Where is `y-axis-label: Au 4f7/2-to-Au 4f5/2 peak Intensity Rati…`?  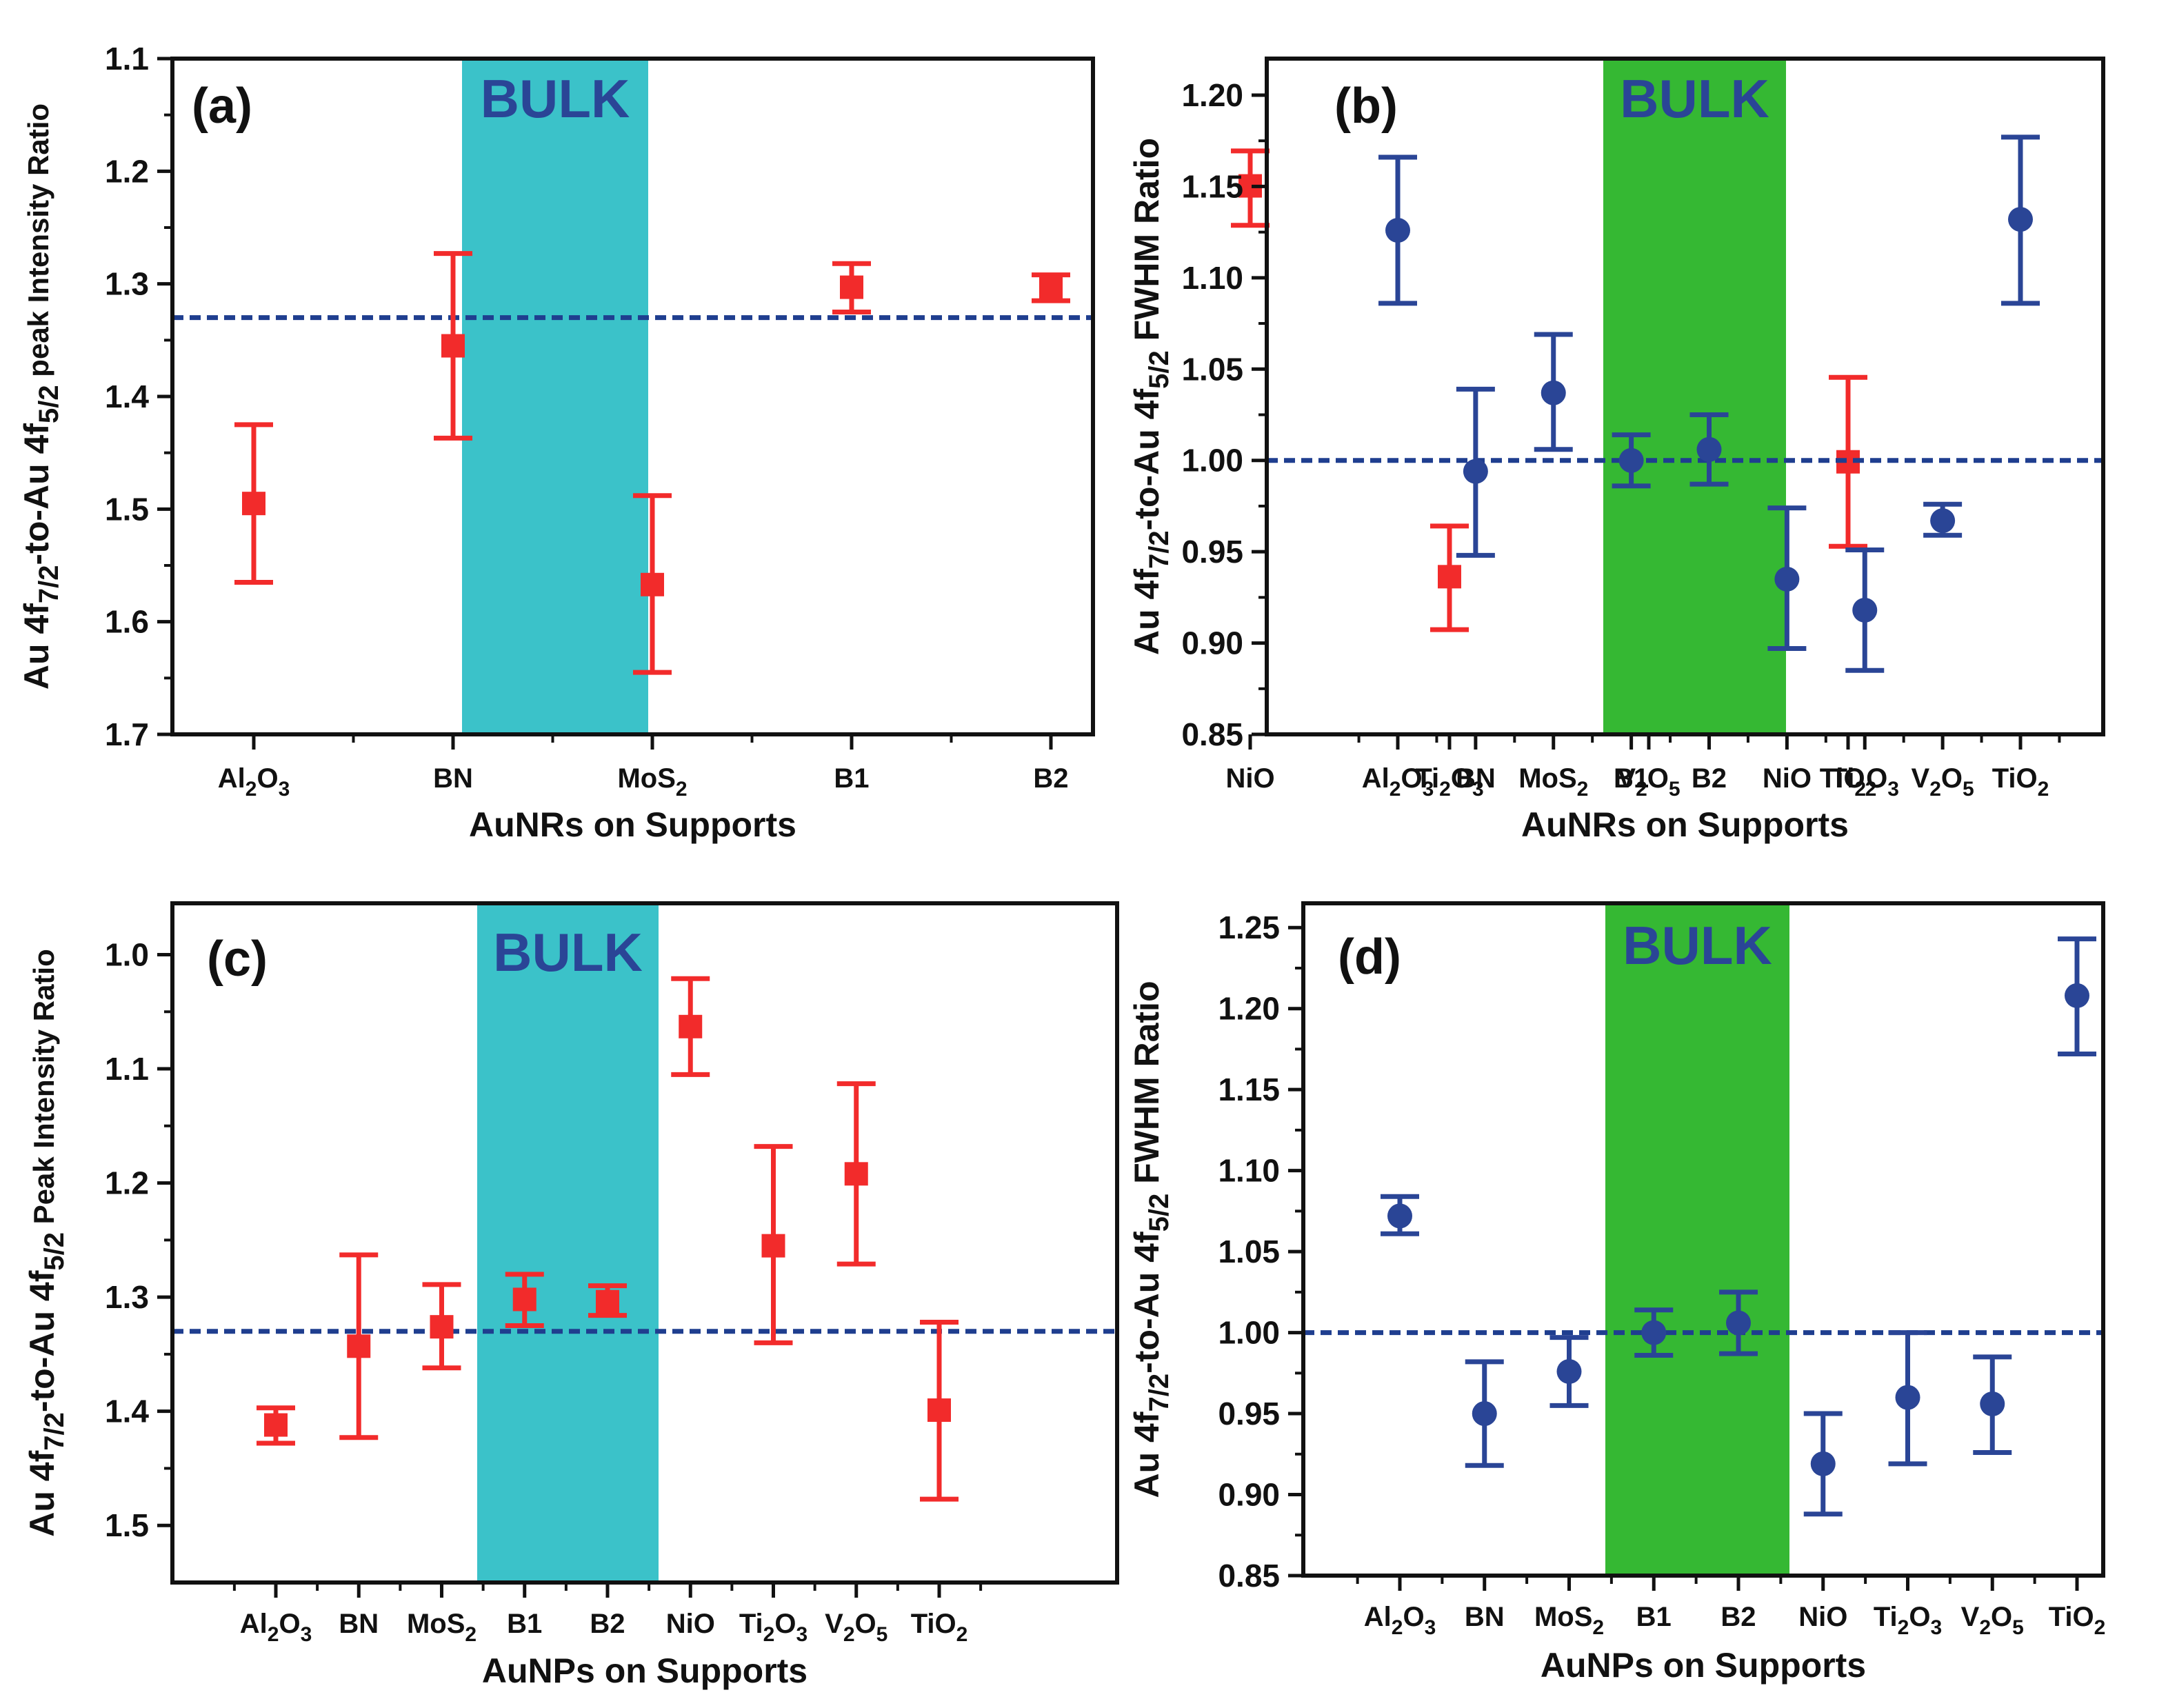
y-axis-label: Au 4f7/2-to-Au 4f5/2 peak Intensity Rati… is located at coordinates (40, 396).